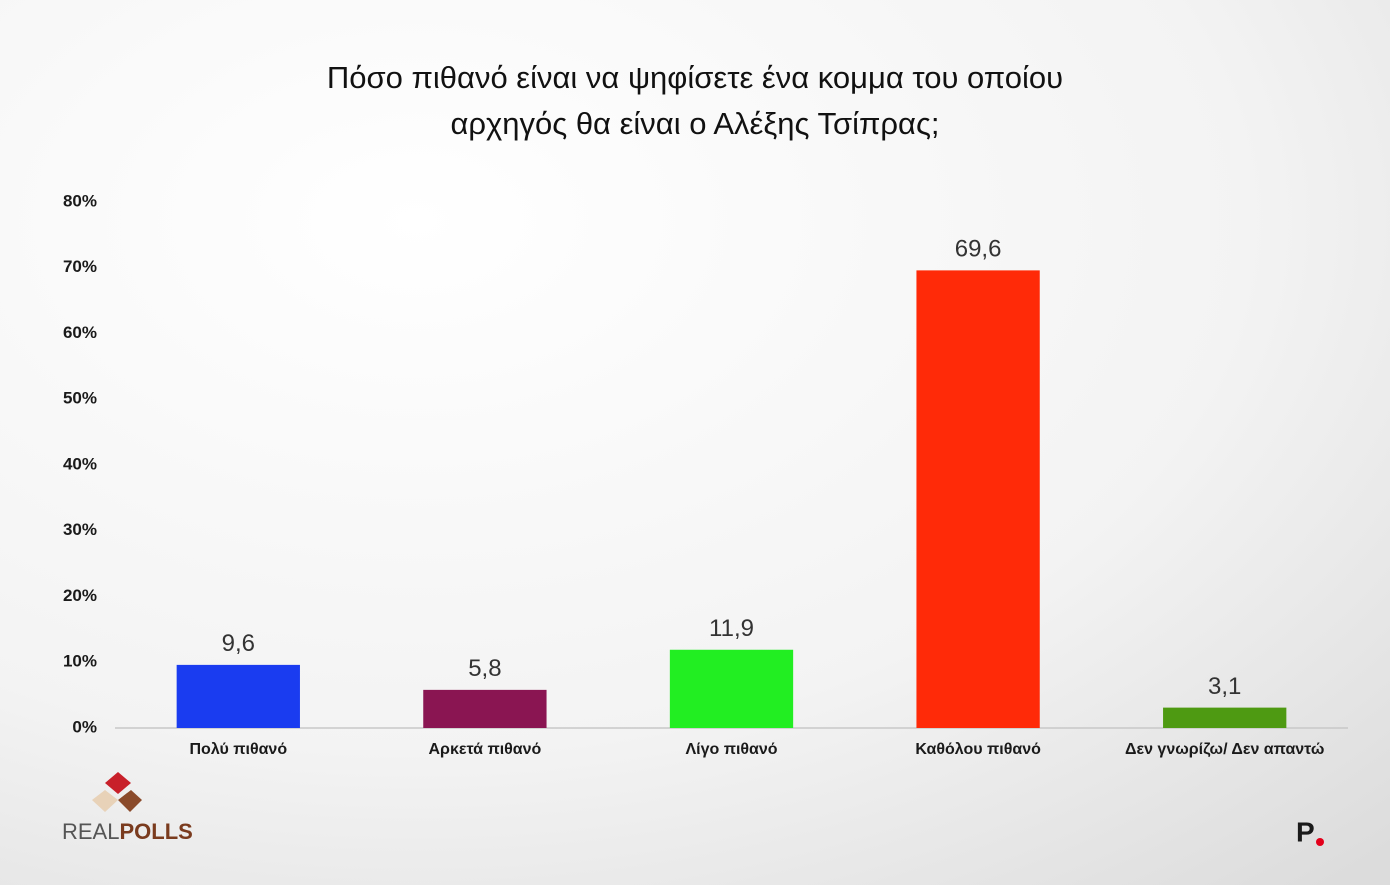 This screenshot has height=885, width=1390. Describe the element at coordinates (84, 726) in the screenshot. I see `y-tick-label: 0%` at that location.